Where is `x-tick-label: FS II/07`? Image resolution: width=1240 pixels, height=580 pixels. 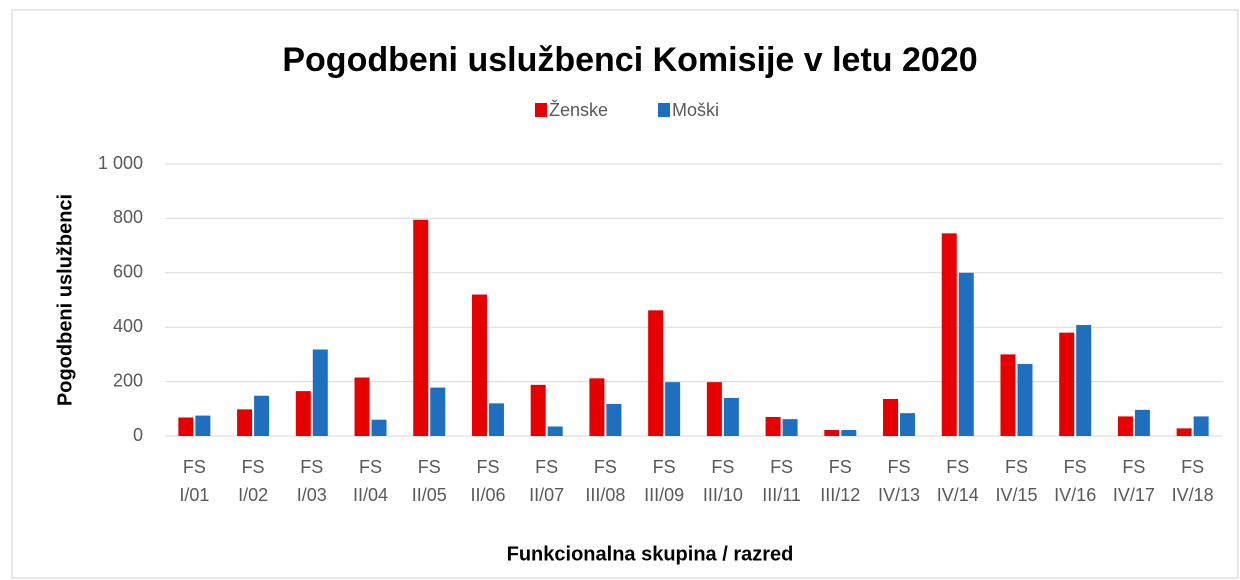
x-tick-label: FS II/07 is located at coordinates (546, 481).